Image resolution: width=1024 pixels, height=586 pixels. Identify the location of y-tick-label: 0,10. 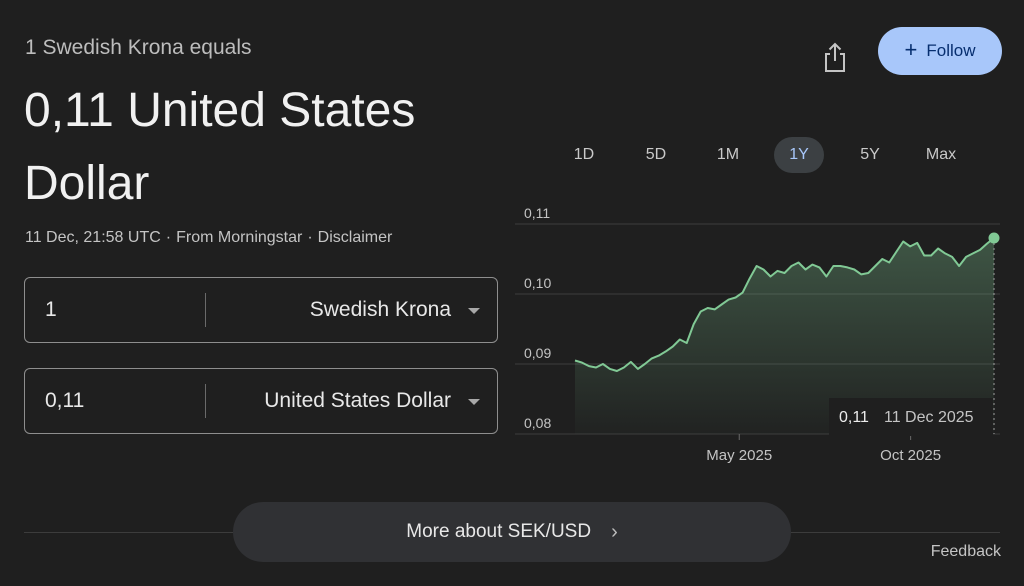
(537, 283).